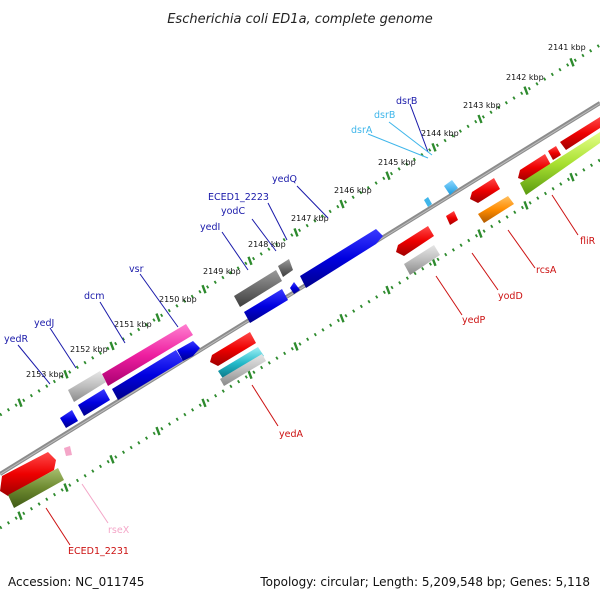 The height and width of the screenshot is (600, 600). Describe the element at coordinates (112, 322) in the screenshot. I see `leader-line-dcm` at that location.